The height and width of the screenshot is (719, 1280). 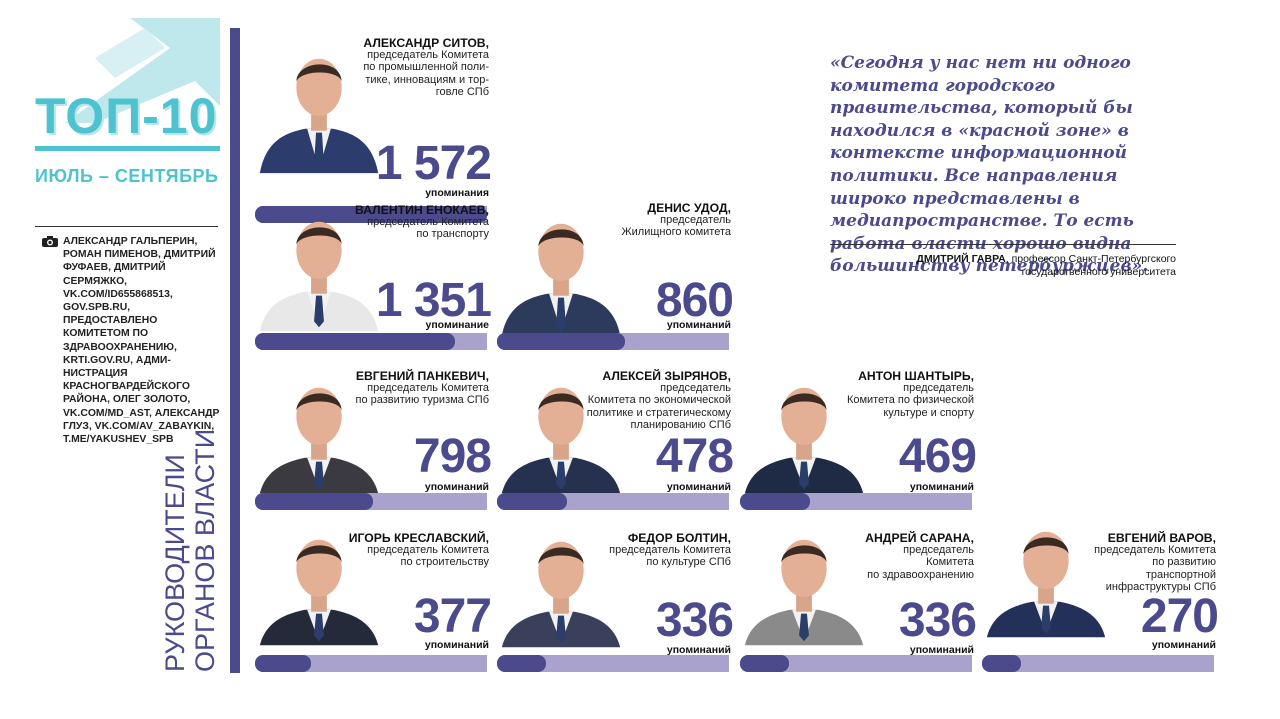 I want to click on title-underline, so click(x=127, y=148).